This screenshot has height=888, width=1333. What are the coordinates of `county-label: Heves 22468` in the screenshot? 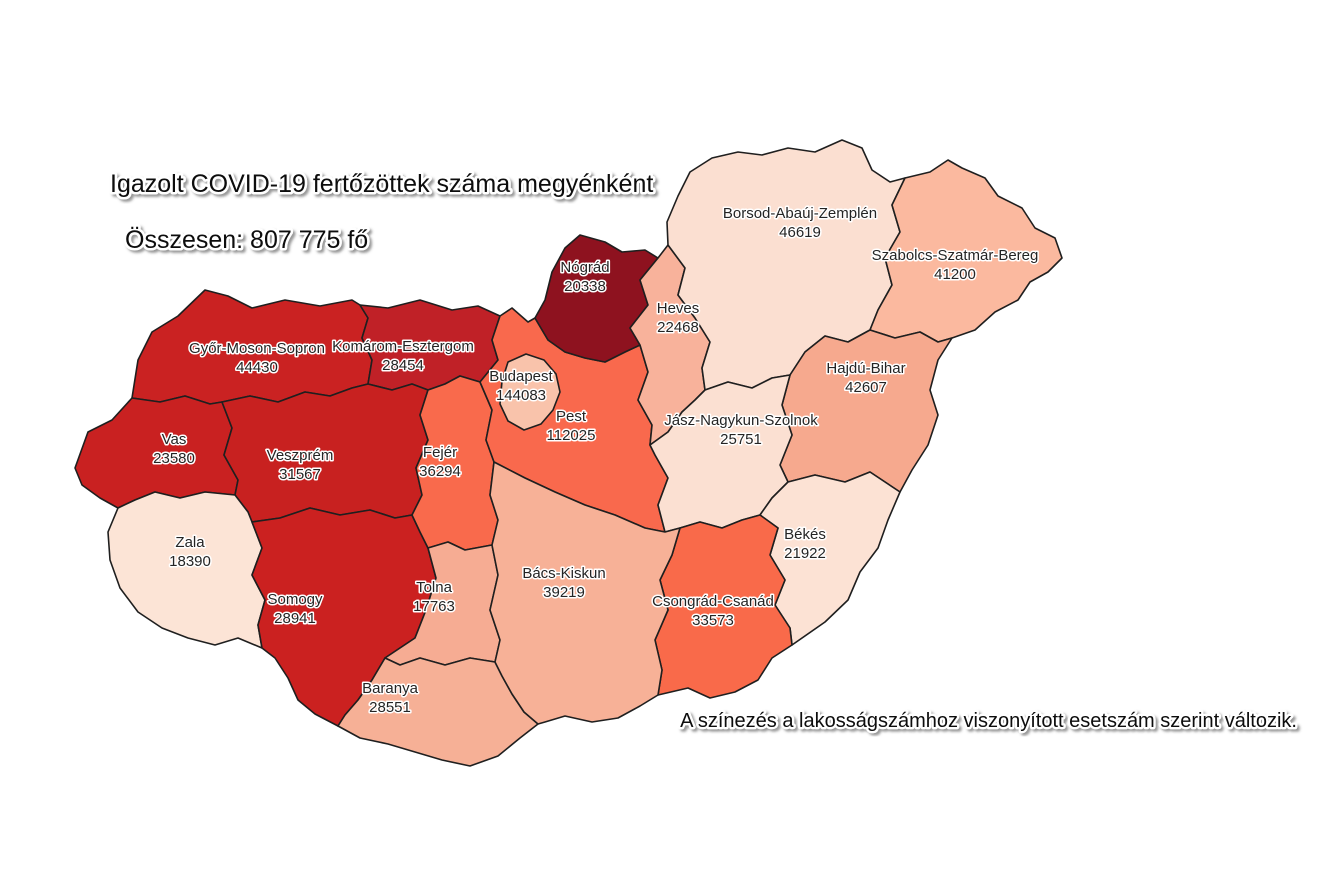 It's located at (678, 318).